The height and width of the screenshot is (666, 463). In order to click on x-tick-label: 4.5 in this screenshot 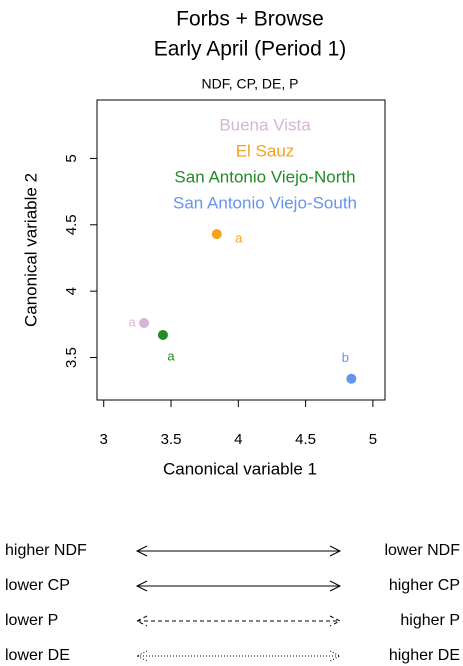, I will do `click(305, 439)`.